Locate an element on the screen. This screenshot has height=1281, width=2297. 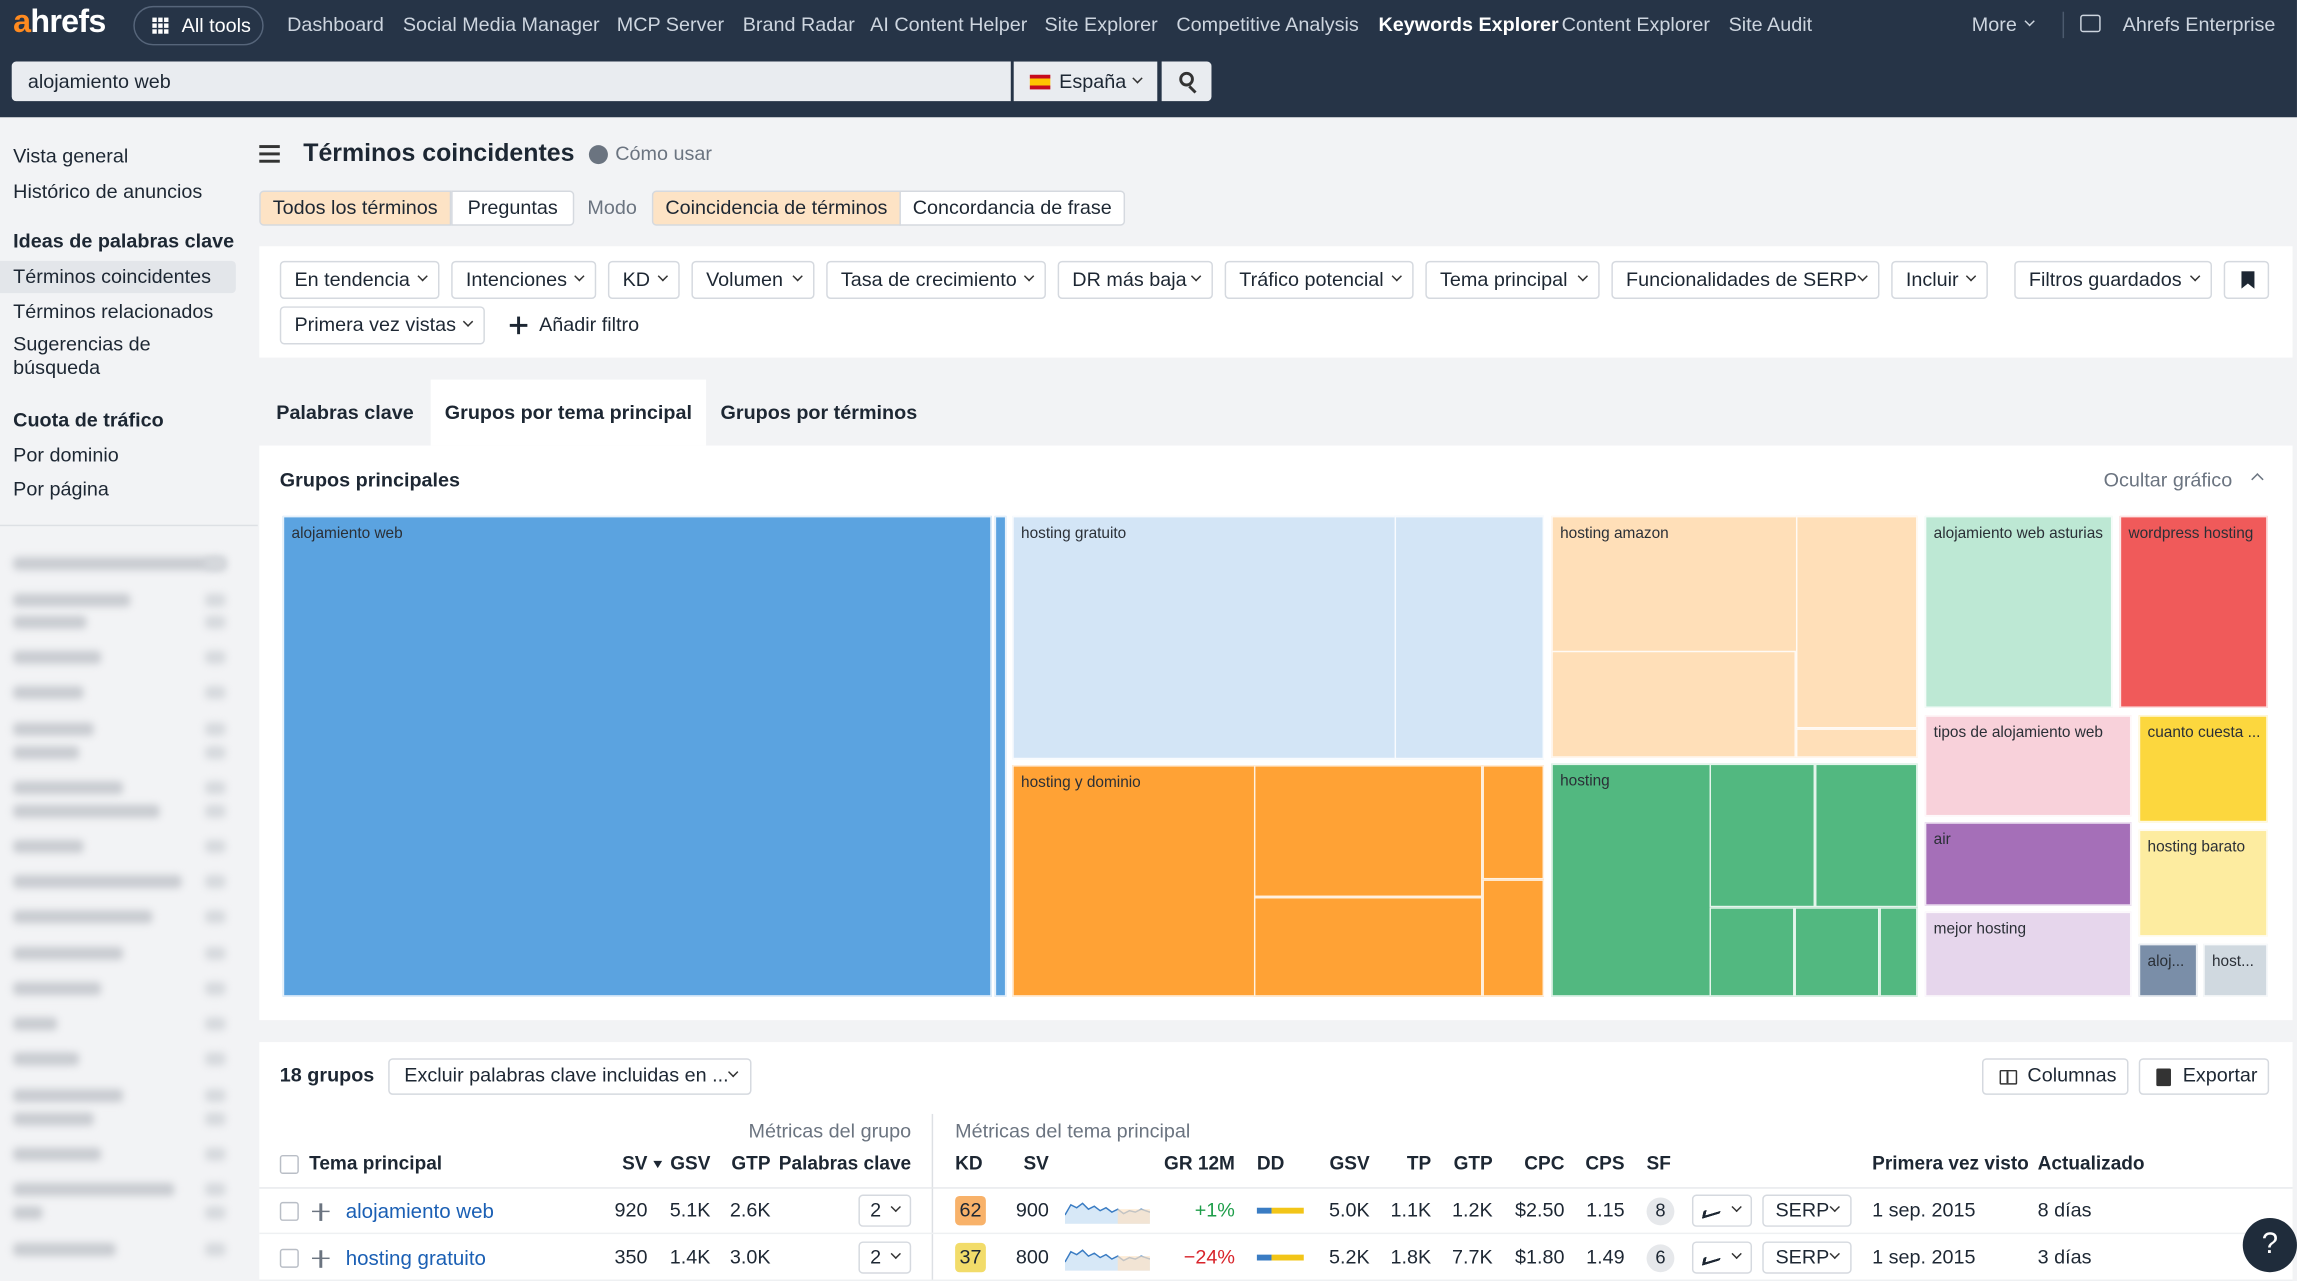
filter-dropdown: Incluir is located at coordinates (1939, 280).